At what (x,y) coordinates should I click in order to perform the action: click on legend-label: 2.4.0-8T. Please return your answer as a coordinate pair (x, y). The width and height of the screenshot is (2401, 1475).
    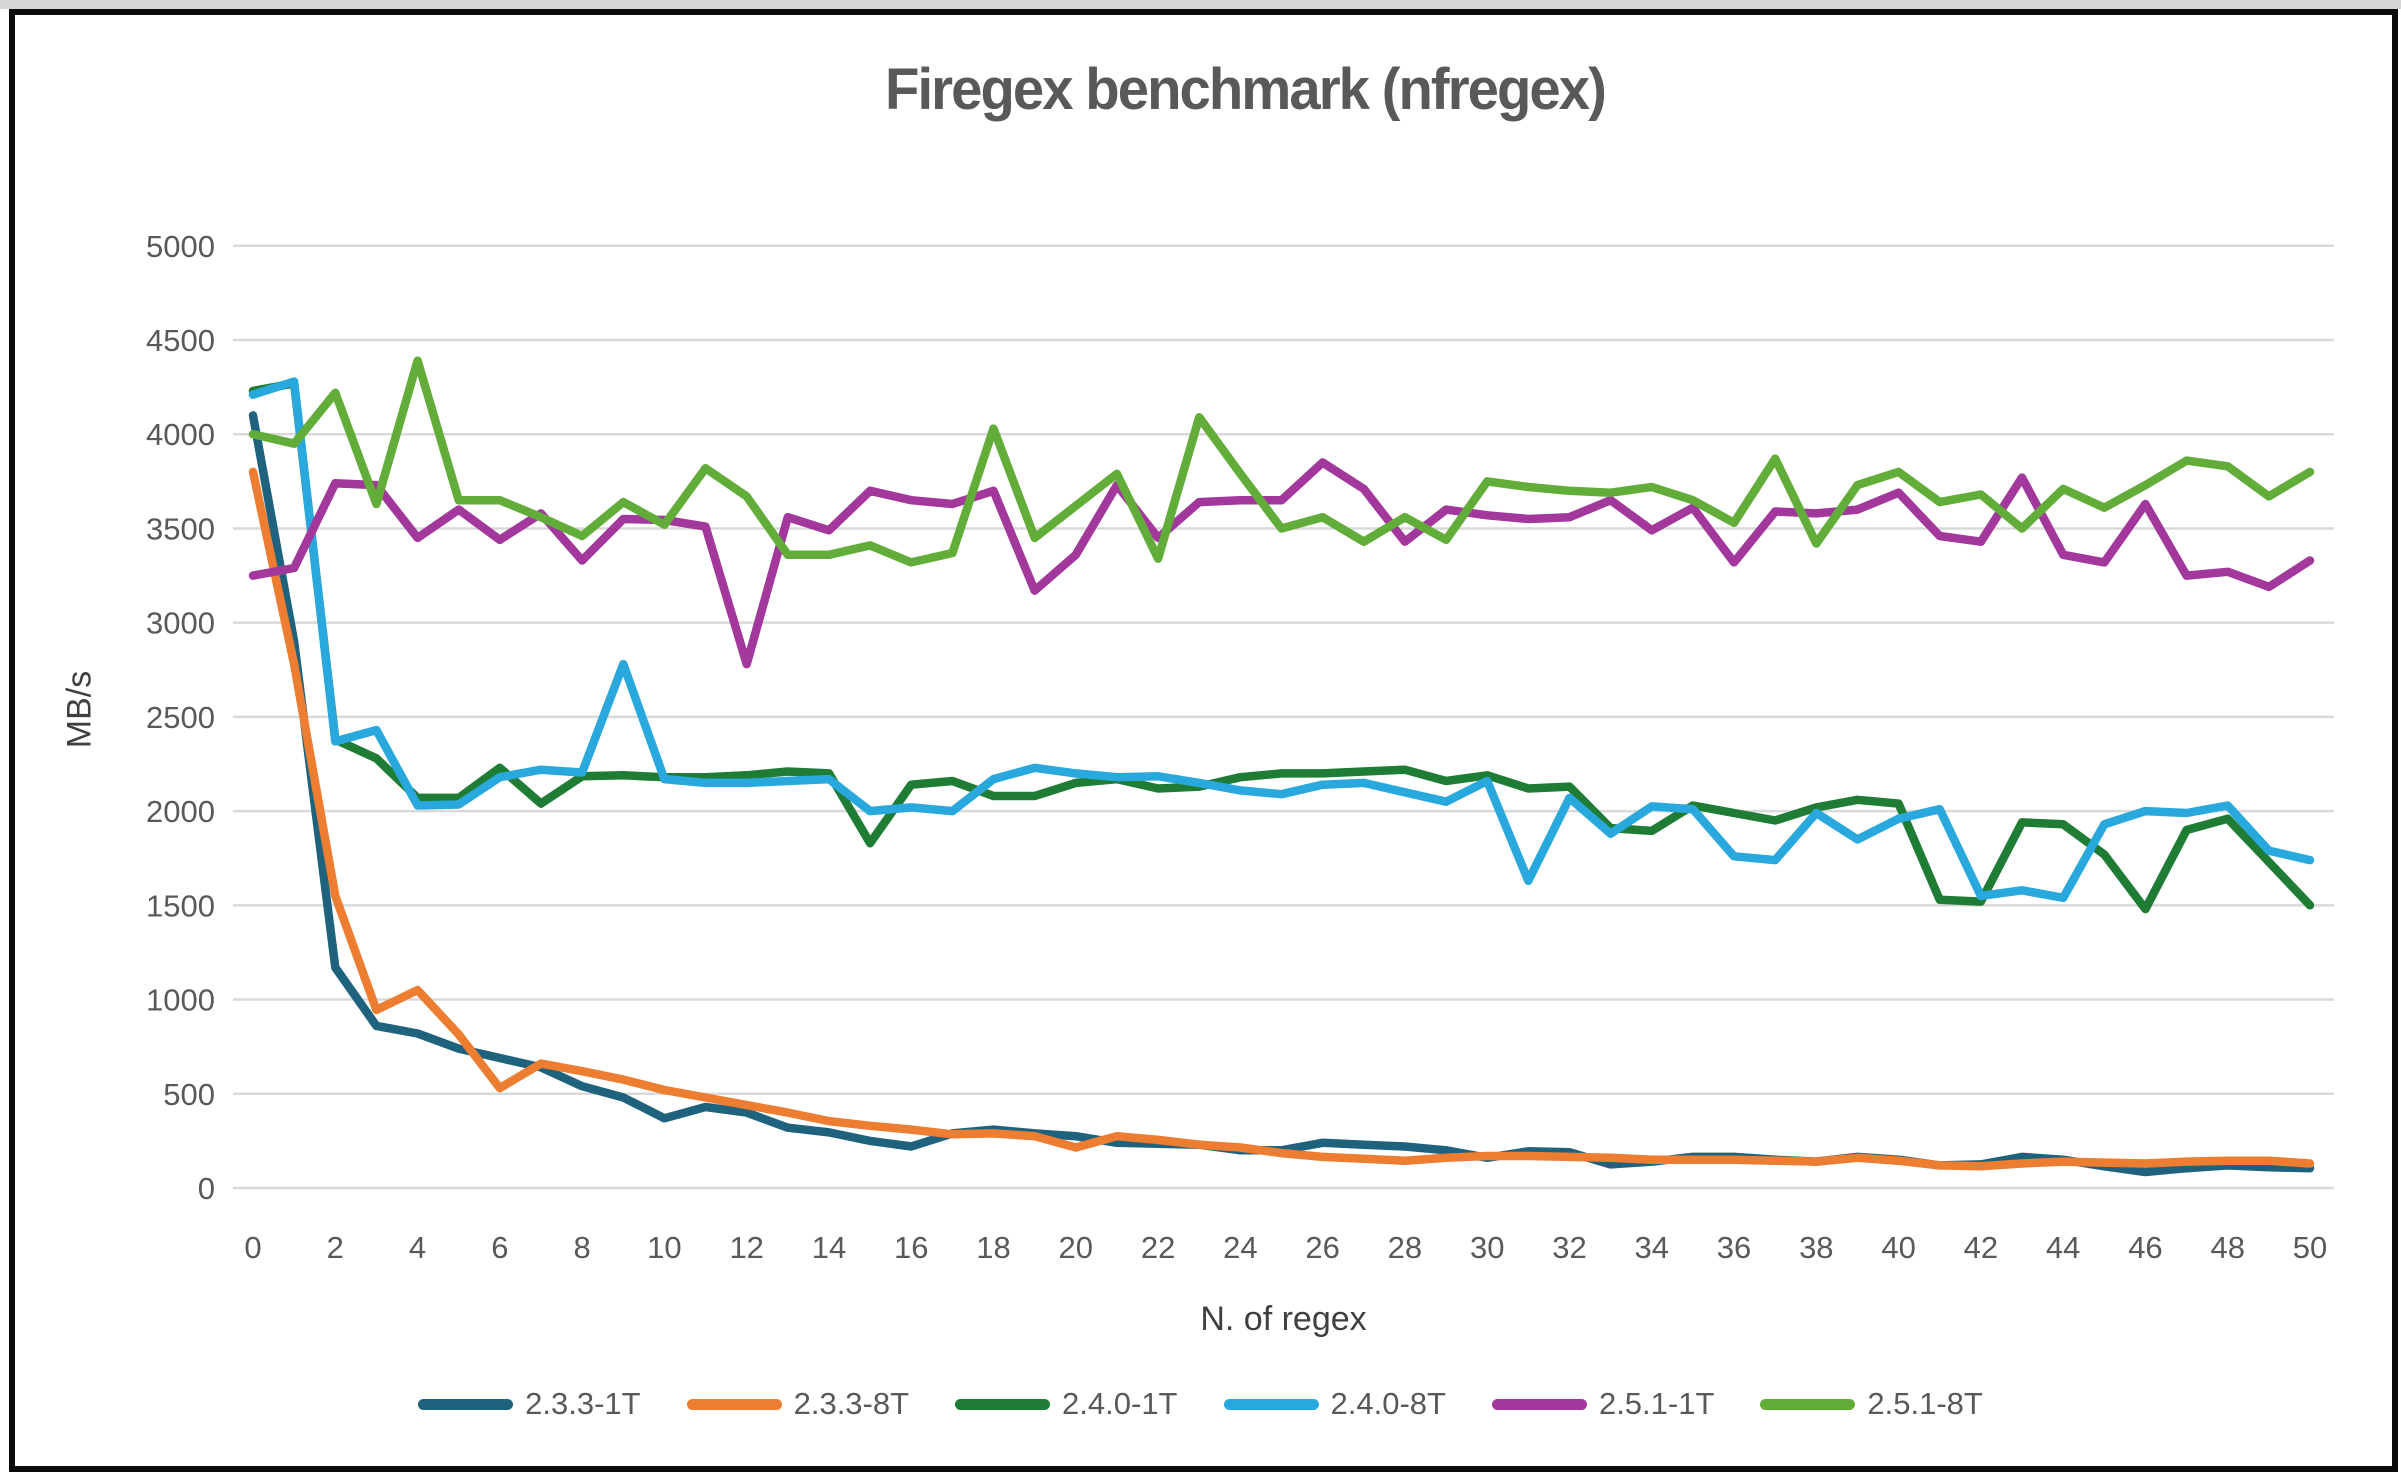
    Looking at the image, I should click on (1388, 1403).